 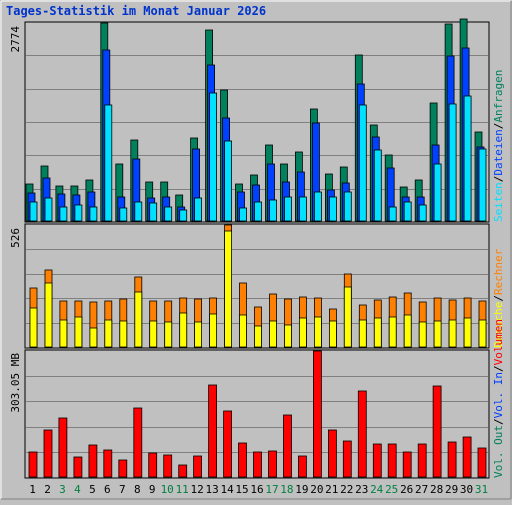 What do you see at coordinates (436, 489) in the screenshot?
I see `day-label-28: 28` at bounding box center [436, 489].